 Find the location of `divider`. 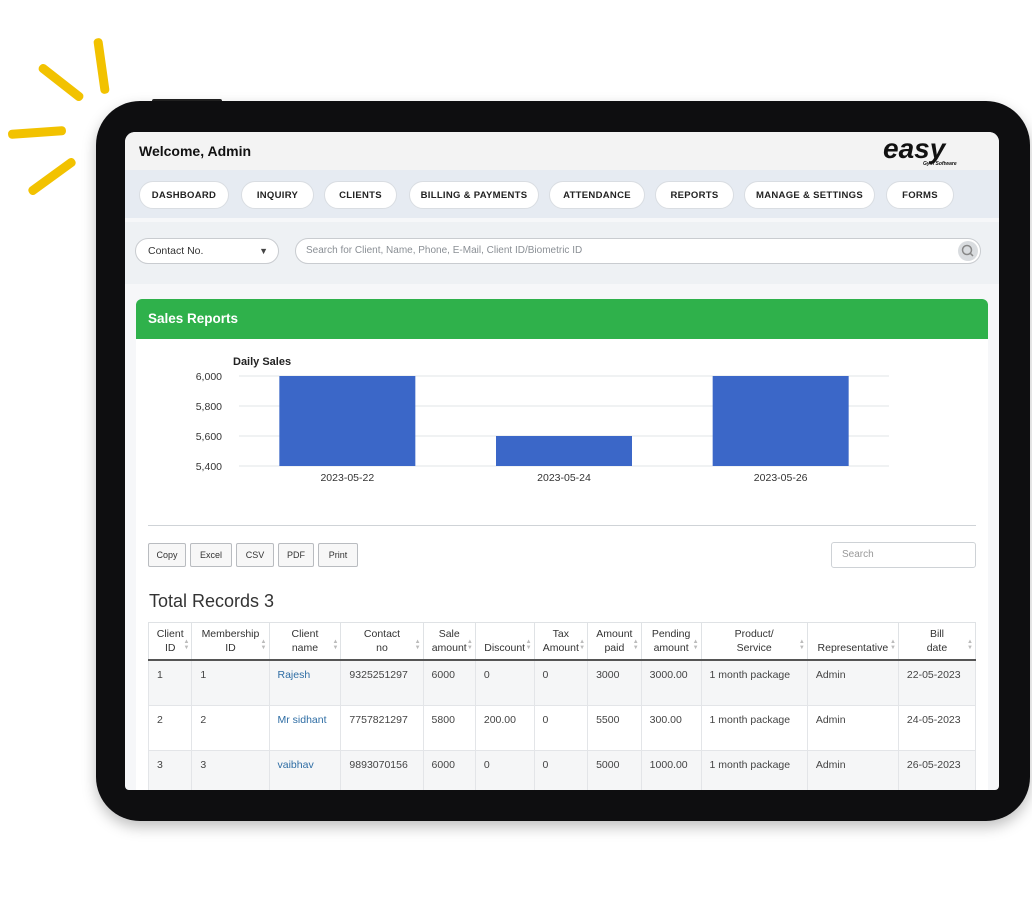

divider is located at coordinates (562, 525).